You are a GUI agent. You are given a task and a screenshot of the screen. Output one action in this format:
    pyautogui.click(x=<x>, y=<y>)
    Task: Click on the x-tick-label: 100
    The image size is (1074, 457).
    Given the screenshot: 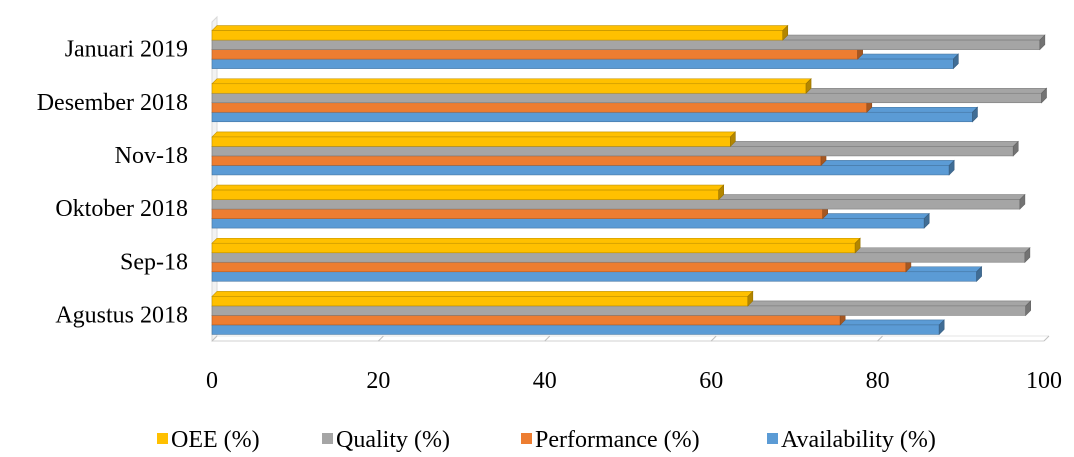 What is the action you would take?
    pyautogui.click(x=1044, y=381)
    